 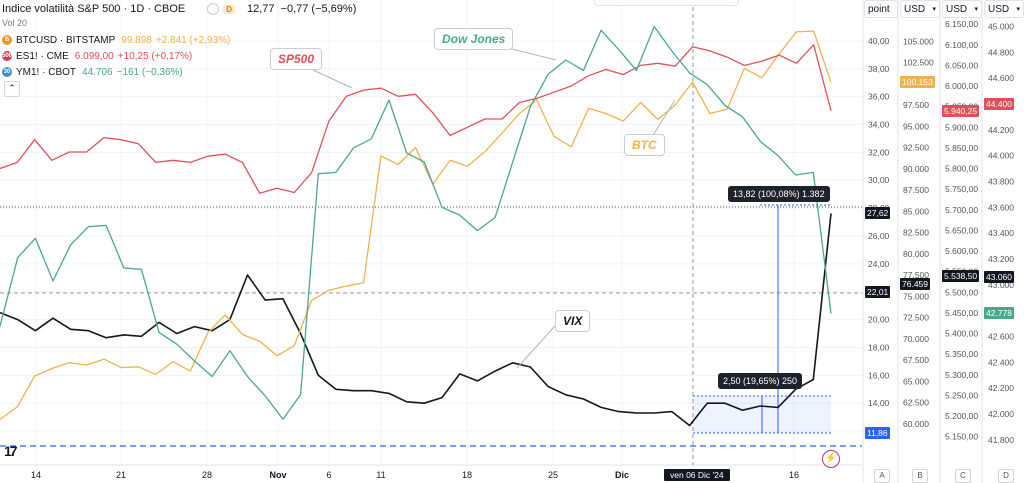 I want to click on annotation-sp500: SP500, so click(x=296, y=59).